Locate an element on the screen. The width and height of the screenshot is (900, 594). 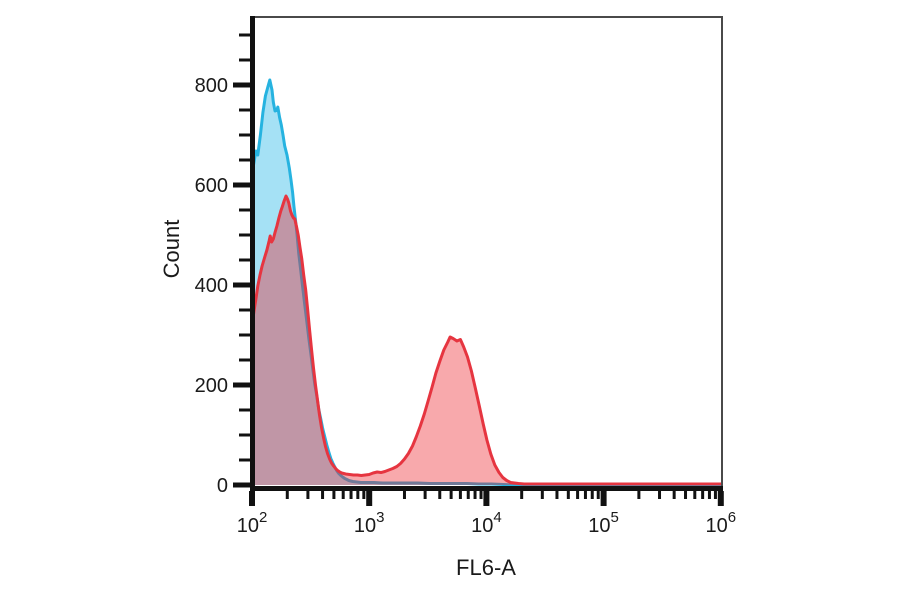
y-tick-label: 600 is located at coordinates (211, 186).